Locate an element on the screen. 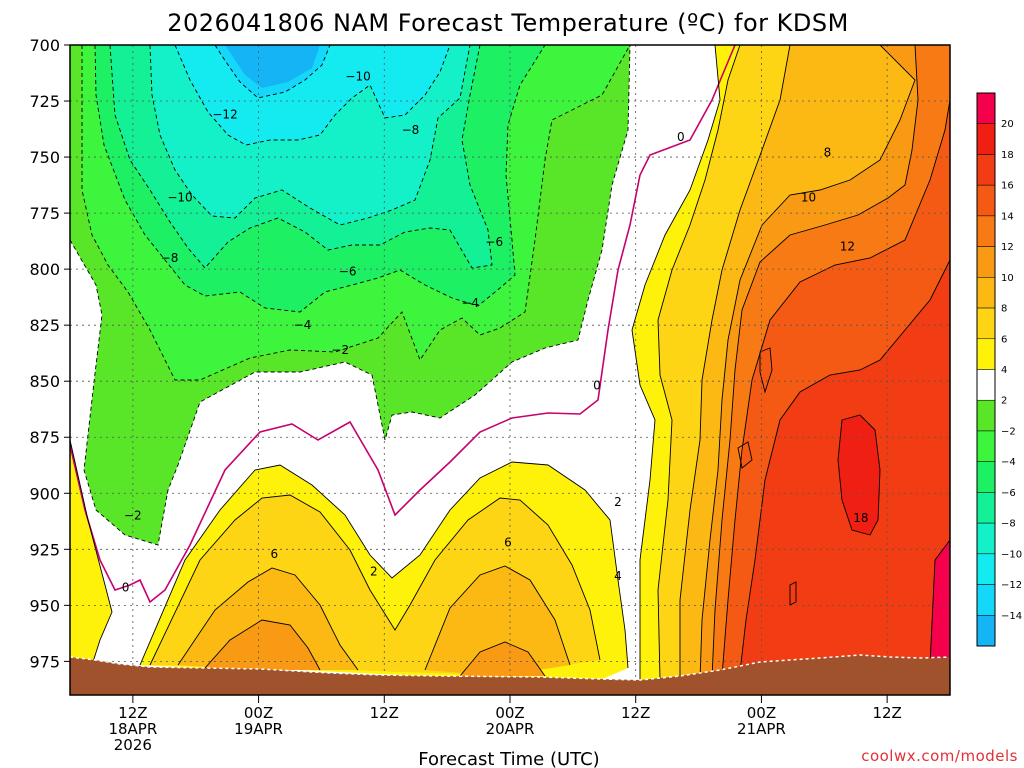 The height and width of the screenshot is (768, 1024). ground-surface is located at coordinates (510, 675).